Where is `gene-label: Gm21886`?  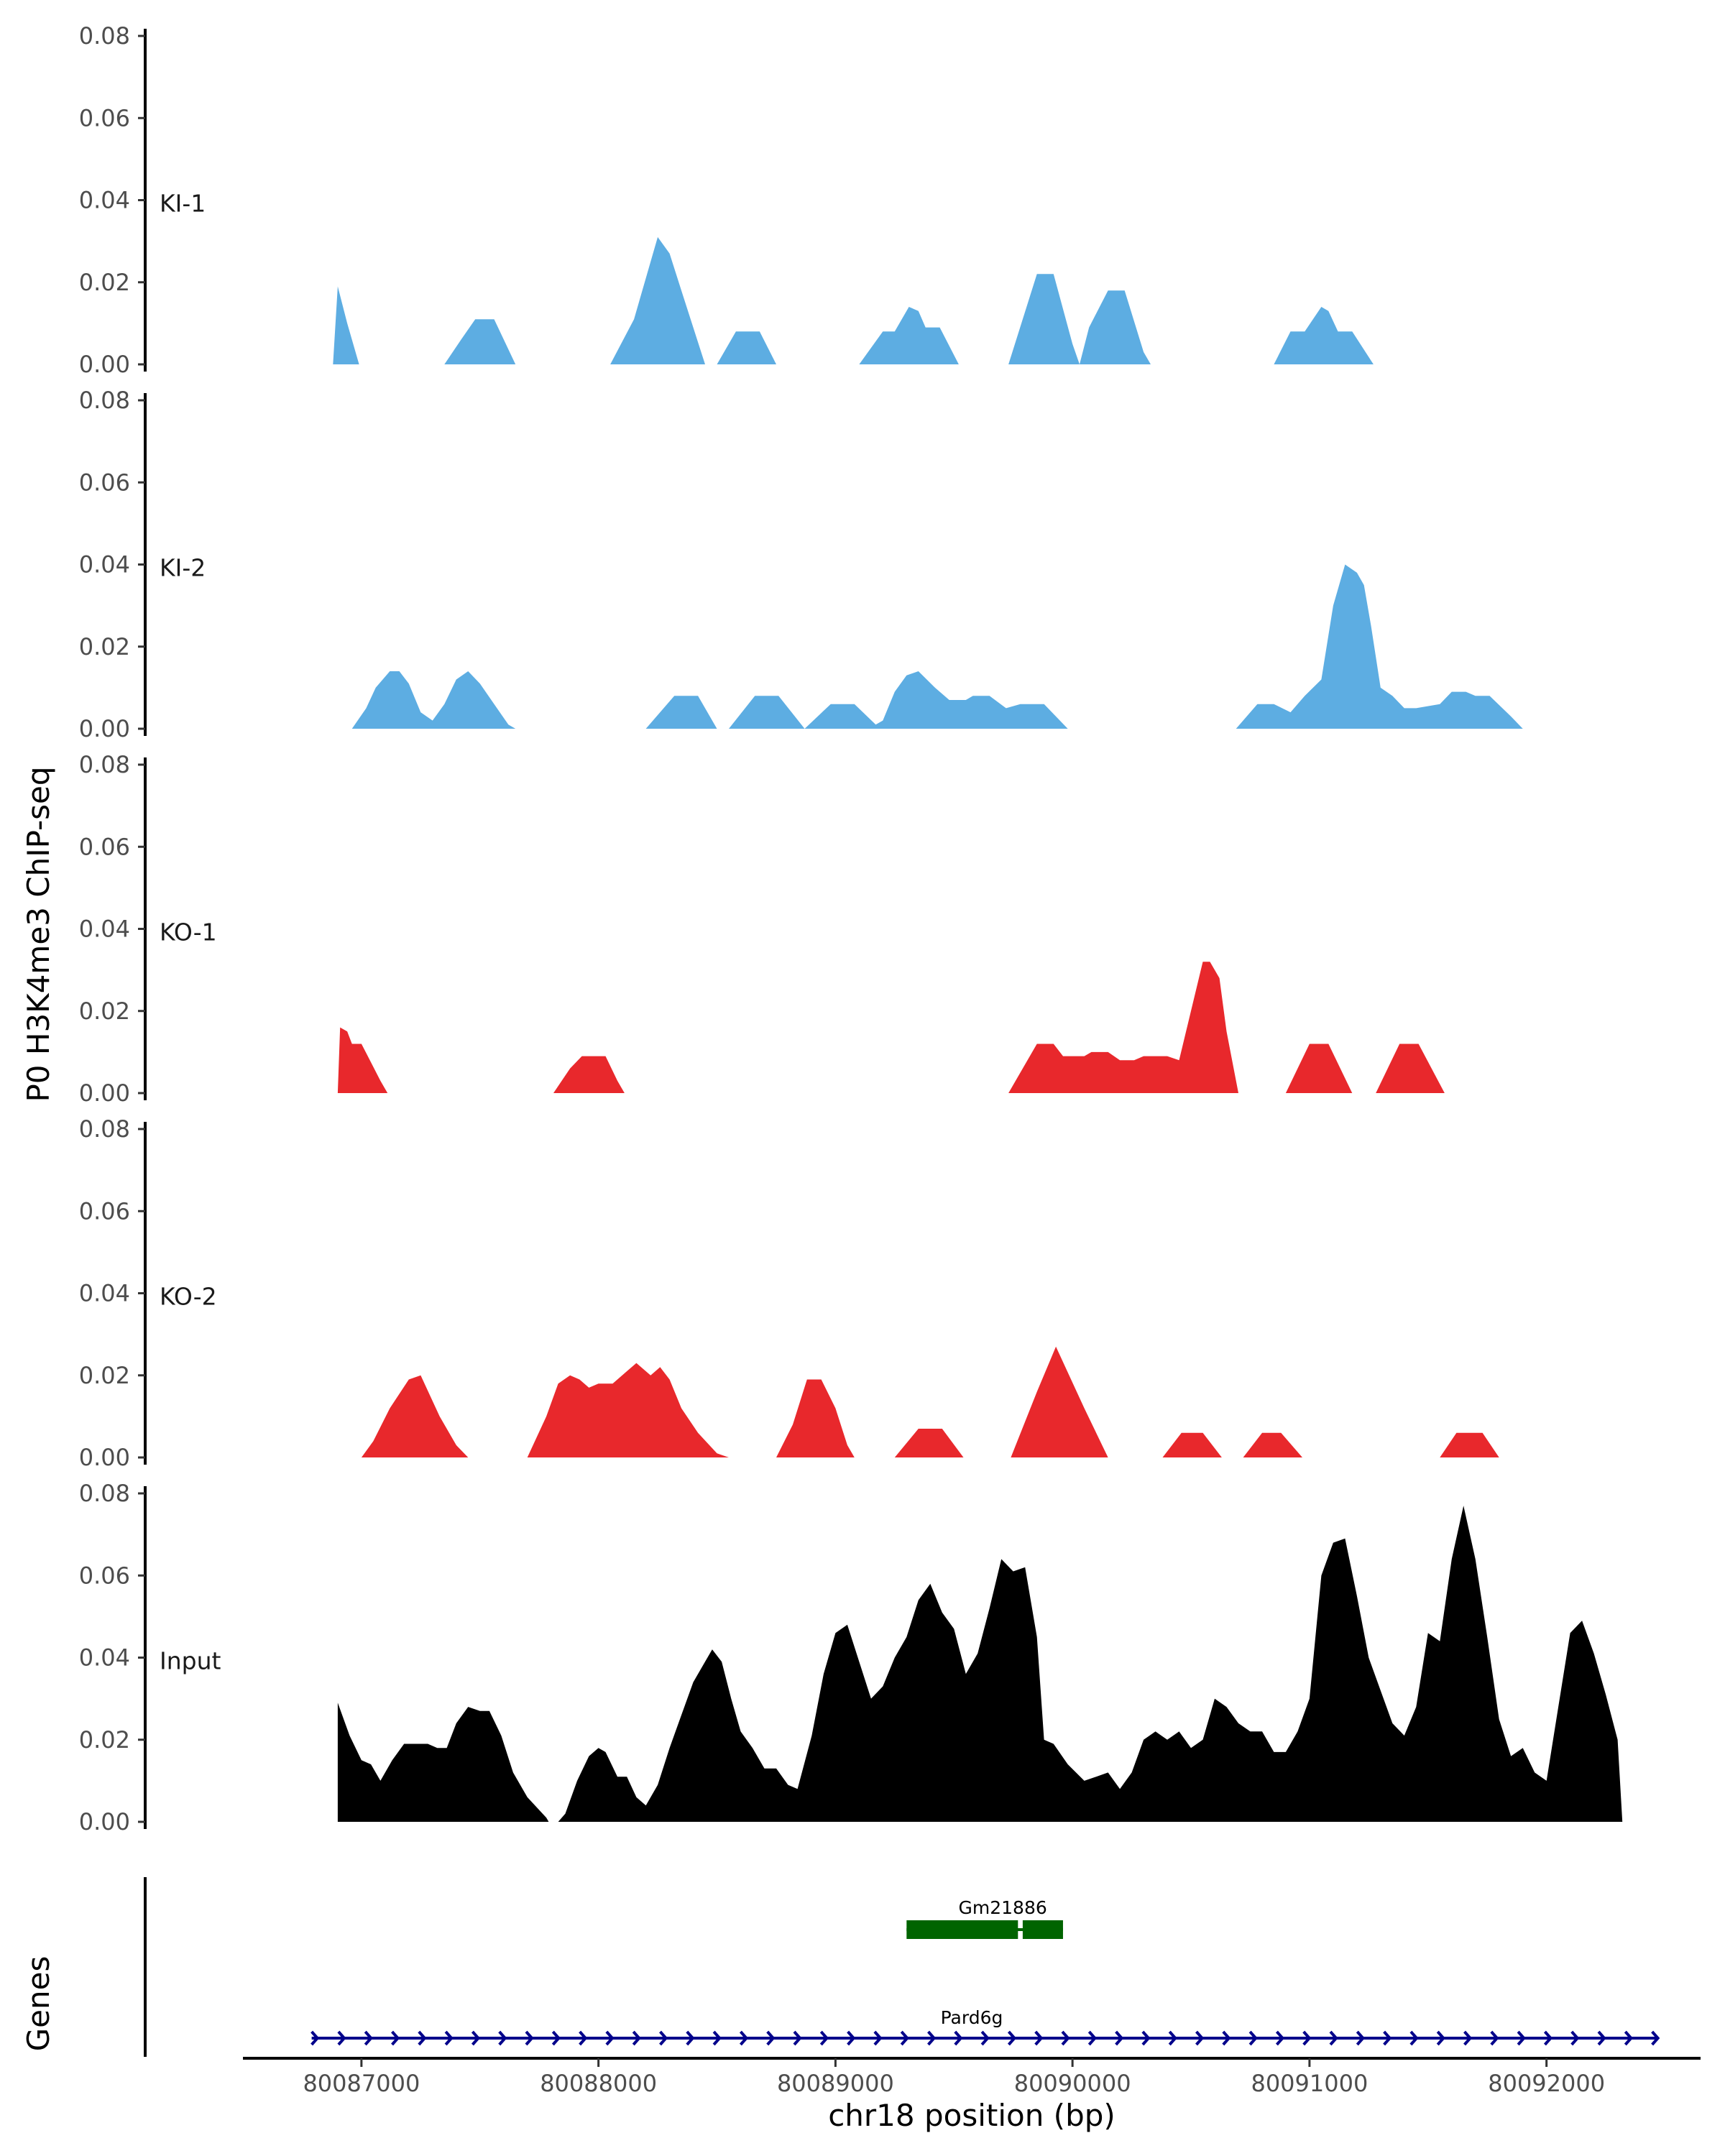 gene-label: Gm21886 is located at coordinates (1003, 1907).